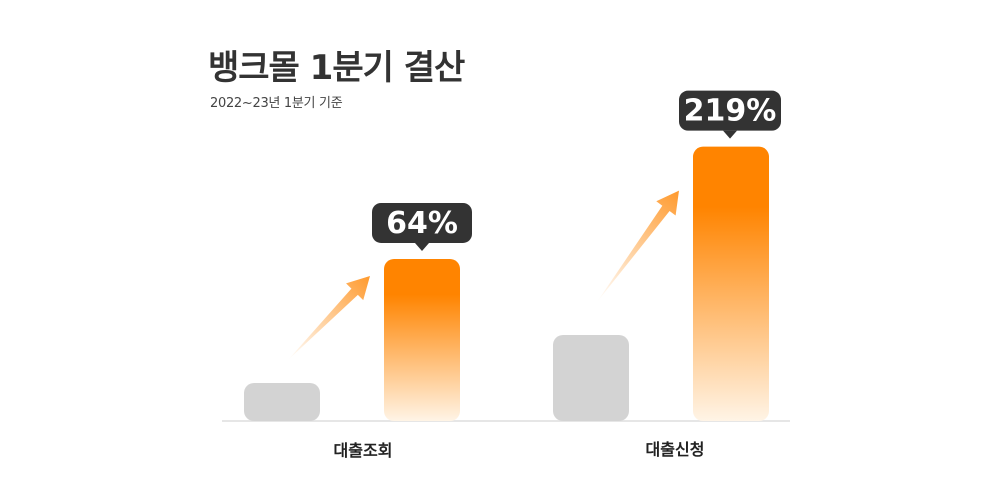 The image size is (1000, 500). What do you see at coordinates (336, 68) in the screenshot?
I see `chart-title: 뱅크몰 1분기 결산` at bounding box center [336, 68].